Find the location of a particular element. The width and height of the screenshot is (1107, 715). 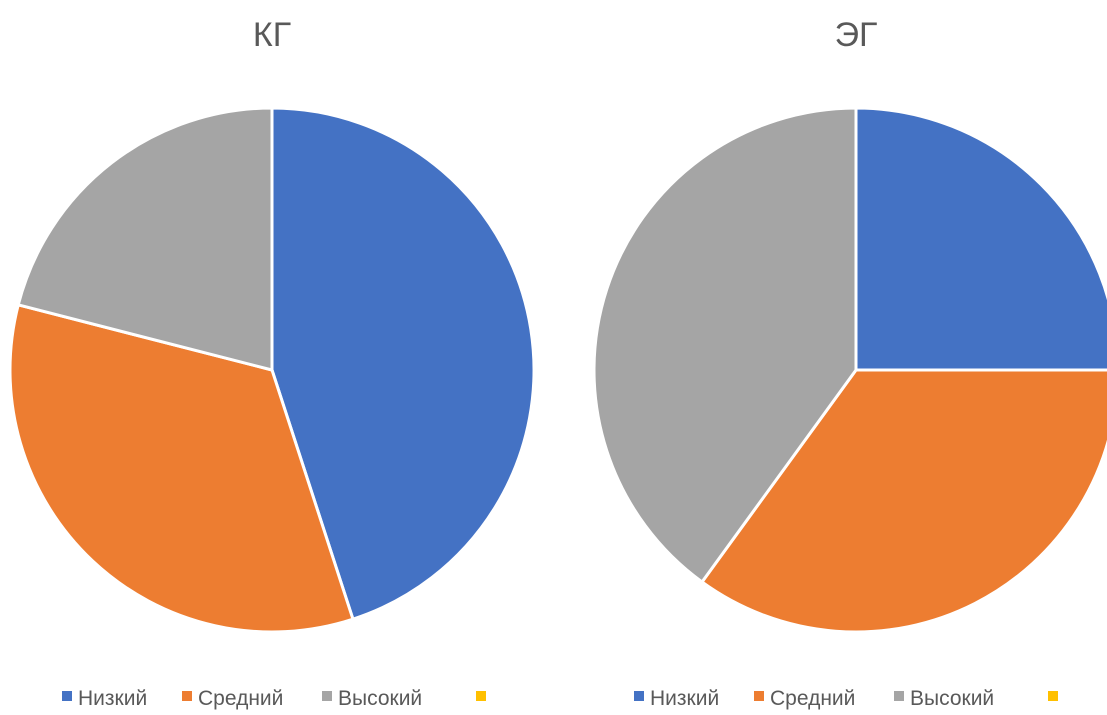

pie-slice-Низкий is located at coordinates (980, 239).